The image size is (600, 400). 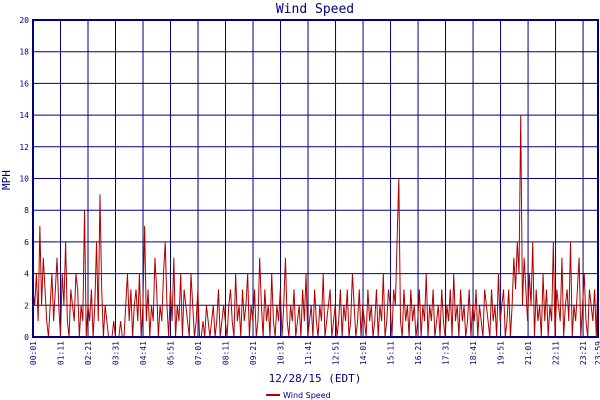 What do you see at coordinates (363, 353) in the screenshot?
I see `x-tick-label: 14:01` at bounding box center [363, 353].